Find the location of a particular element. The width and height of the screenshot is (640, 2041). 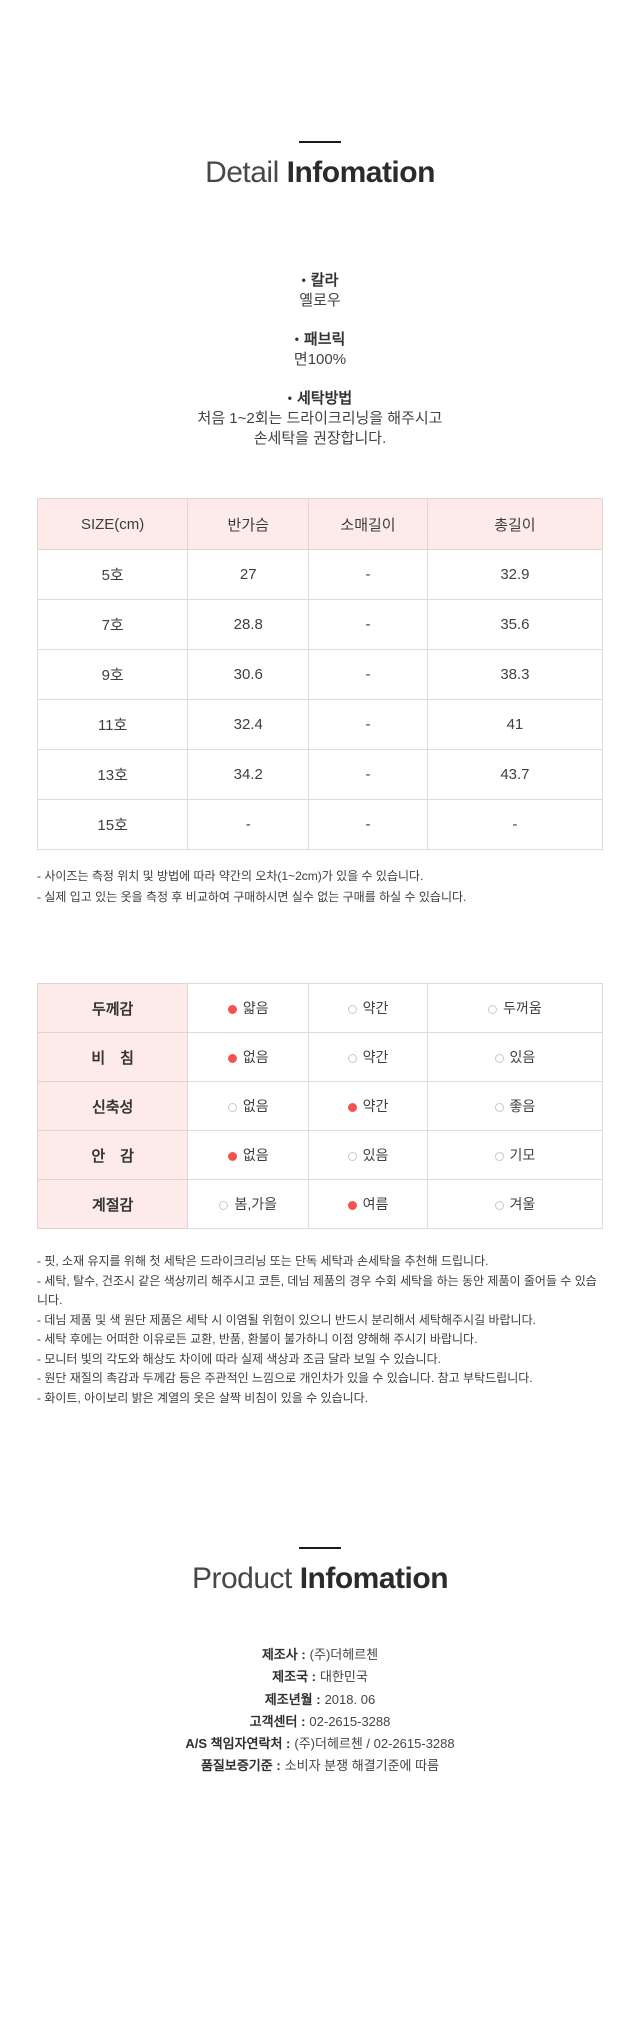

product-info-value: 02-2615-3288 is located at coordinates (350, 1721).